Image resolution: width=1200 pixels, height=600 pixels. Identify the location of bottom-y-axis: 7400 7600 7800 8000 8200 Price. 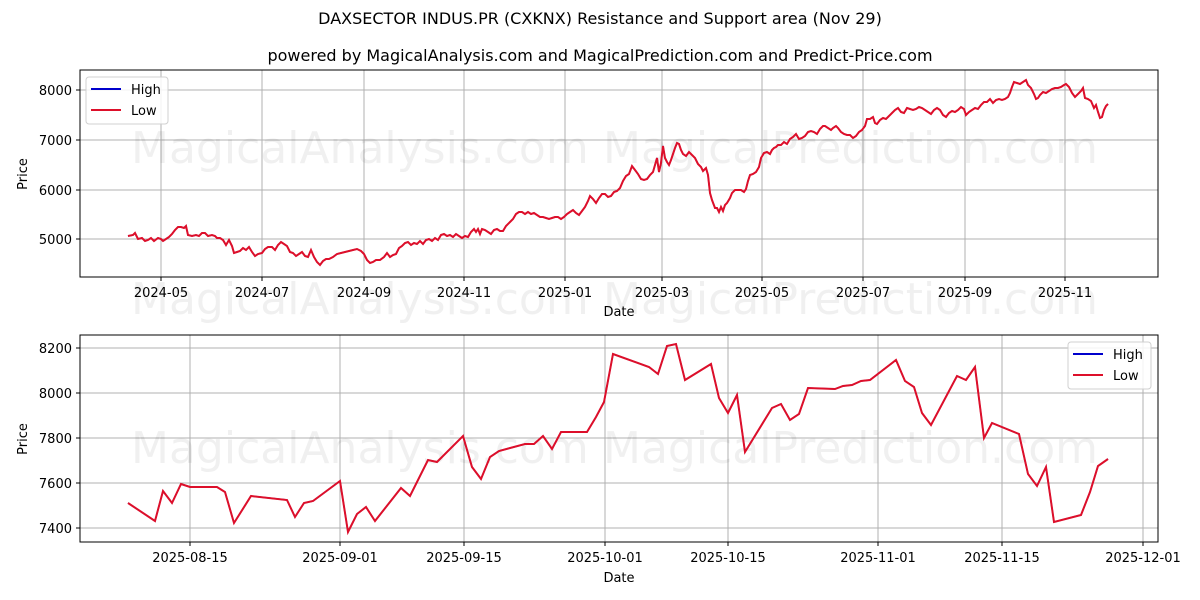
(48, 439).